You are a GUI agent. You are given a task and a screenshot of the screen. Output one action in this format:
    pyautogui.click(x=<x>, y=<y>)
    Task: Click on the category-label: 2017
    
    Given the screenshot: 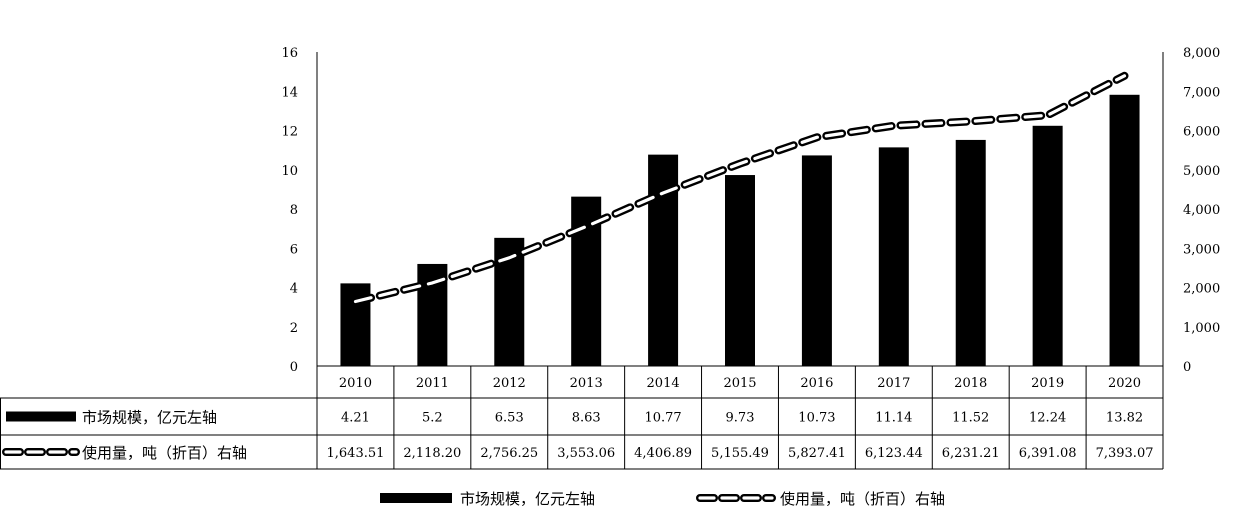 What is the action you would take?
    pyautogui.click(x=893, y=383)
    